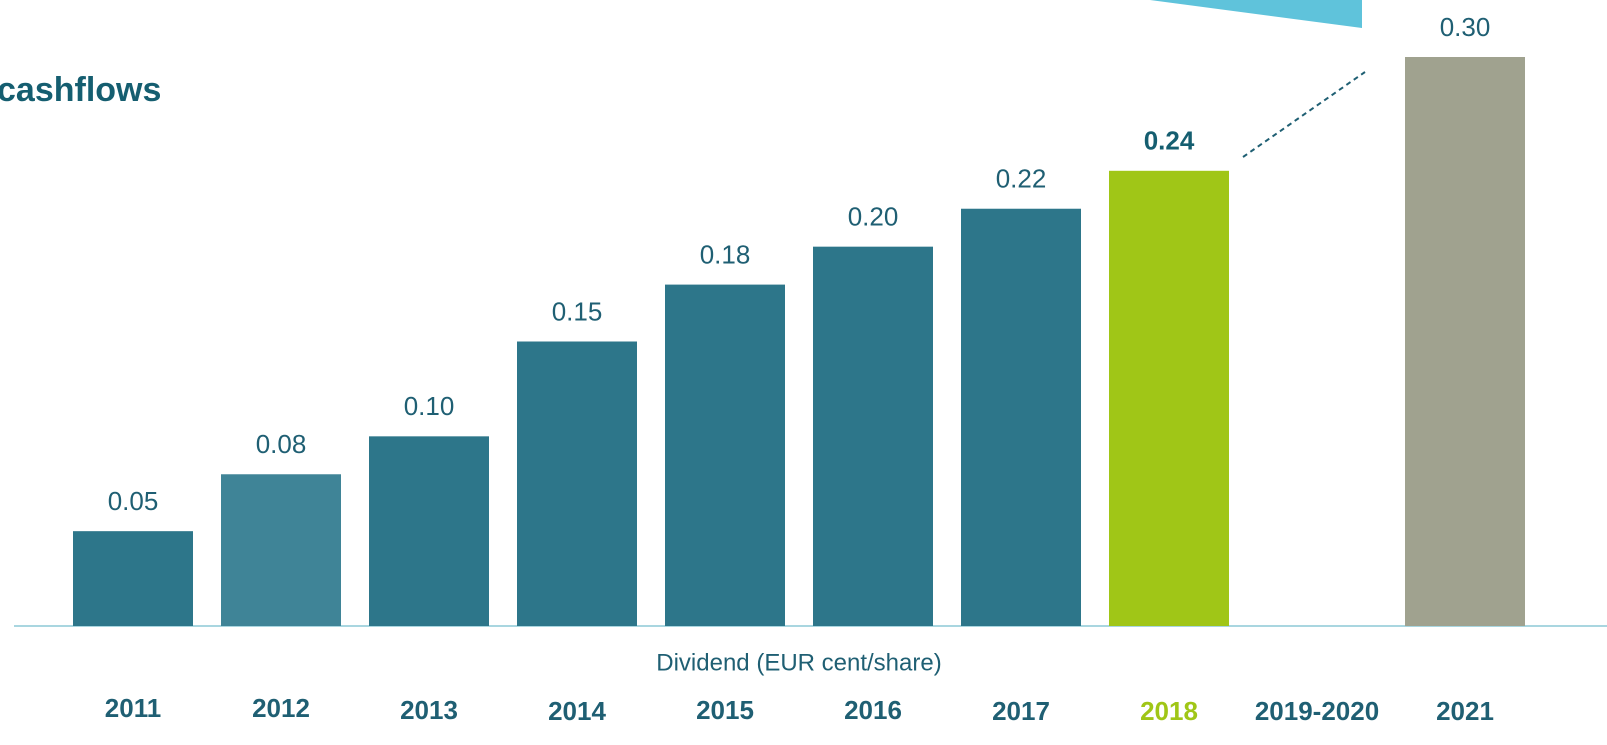 Image resolution: width=1607 pixels, height=745 pixels. What do you see at coordinates (577, 711) in the screenshot?
I see `x-tick-label: 2014` at bounding box center [577, 711].